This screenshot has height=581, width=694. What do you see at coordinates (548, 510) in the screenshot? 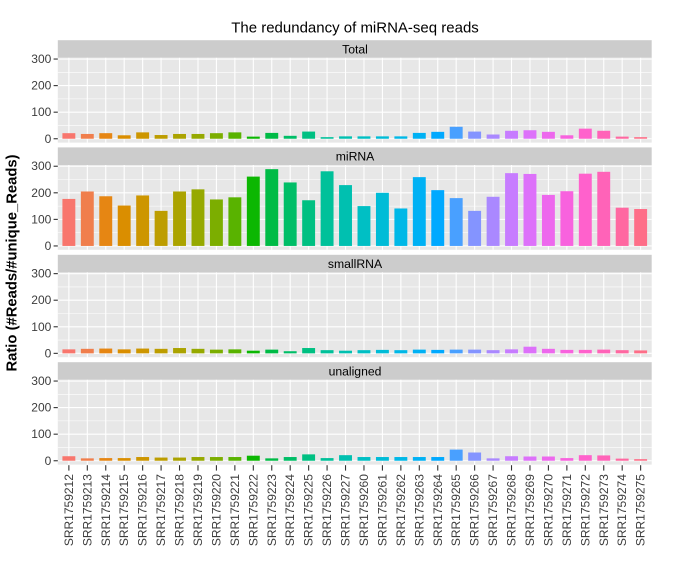
I see `svg-text: SRR1759270` at bounding box center [548, 510].